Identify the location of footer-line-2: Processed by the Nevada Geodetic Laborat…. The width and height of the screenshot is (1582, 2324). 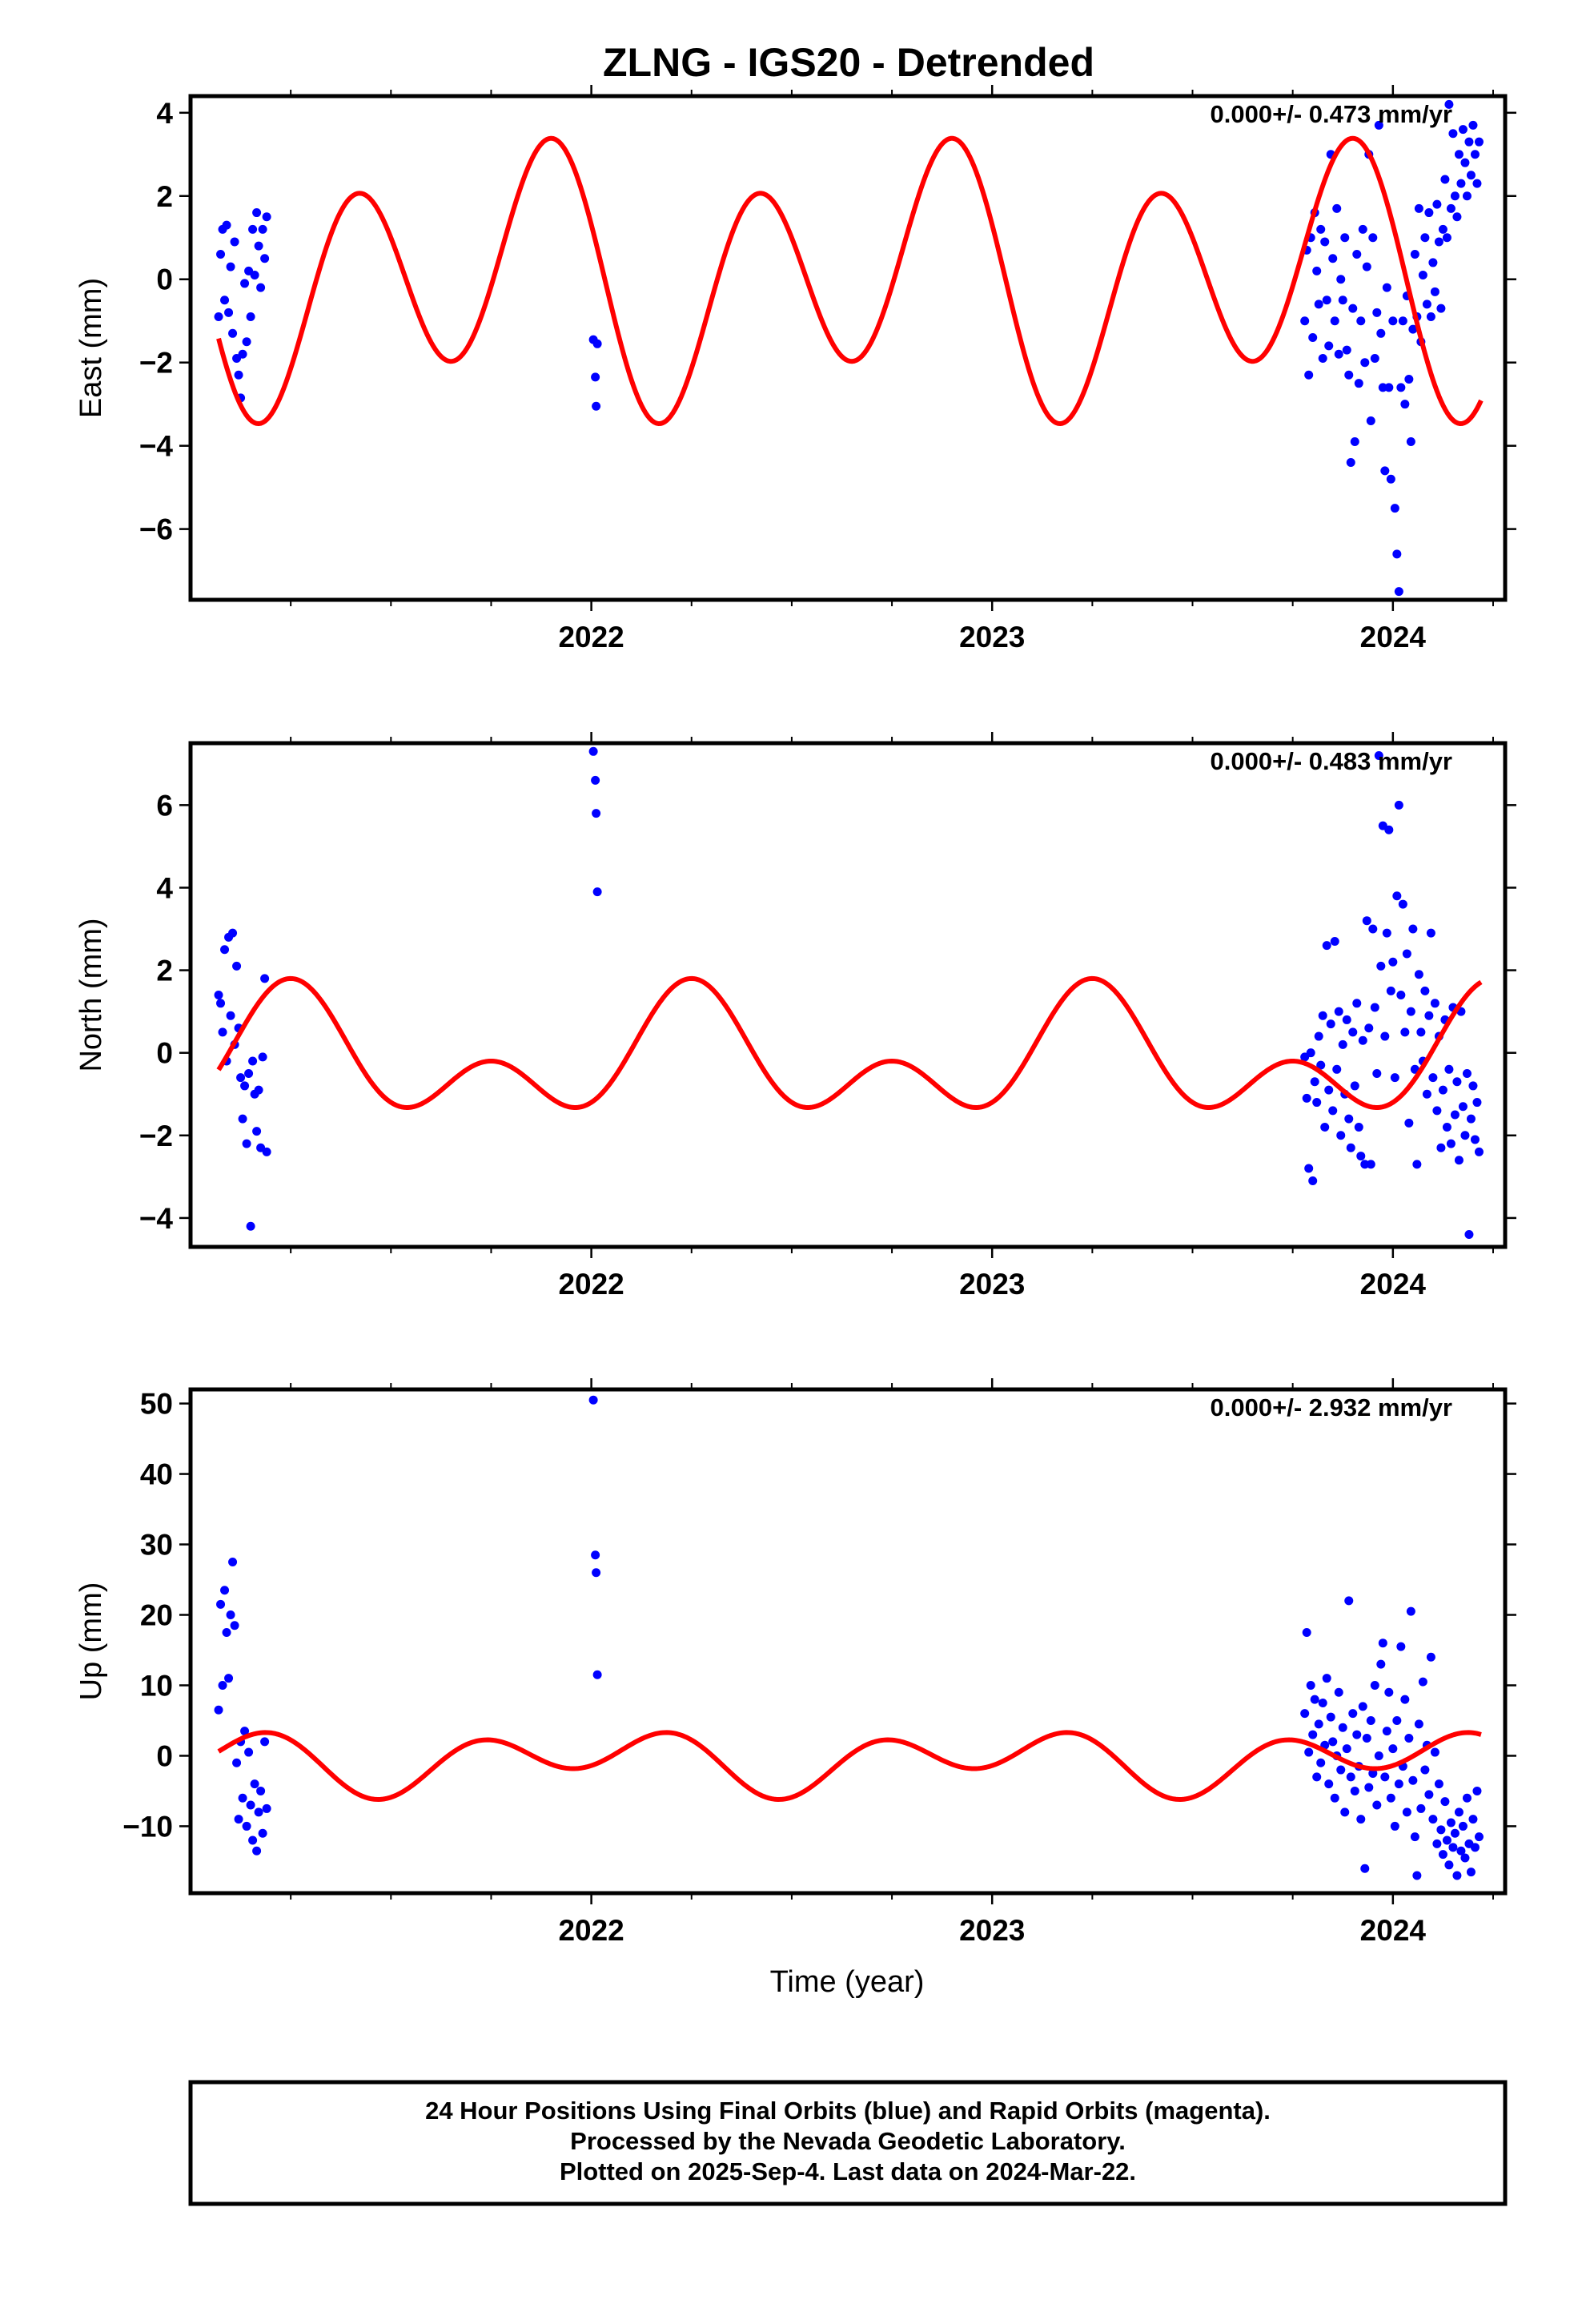
(848, 2141).